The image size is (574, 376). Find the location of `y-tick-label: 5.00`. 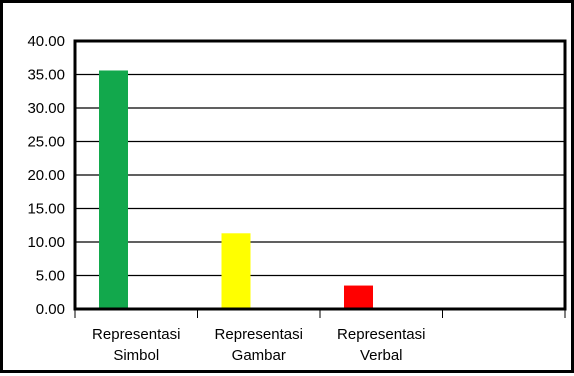

y-tick-label: 5.00 is located at coordinates (50, 276).